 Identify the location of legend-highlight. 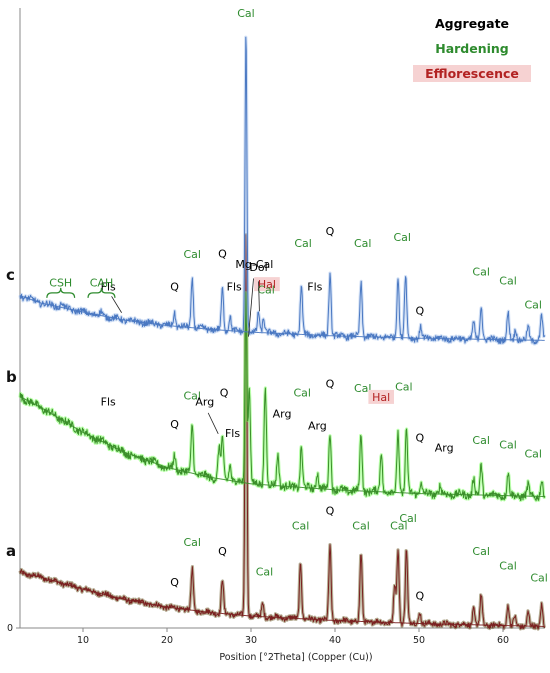
(472, 73).